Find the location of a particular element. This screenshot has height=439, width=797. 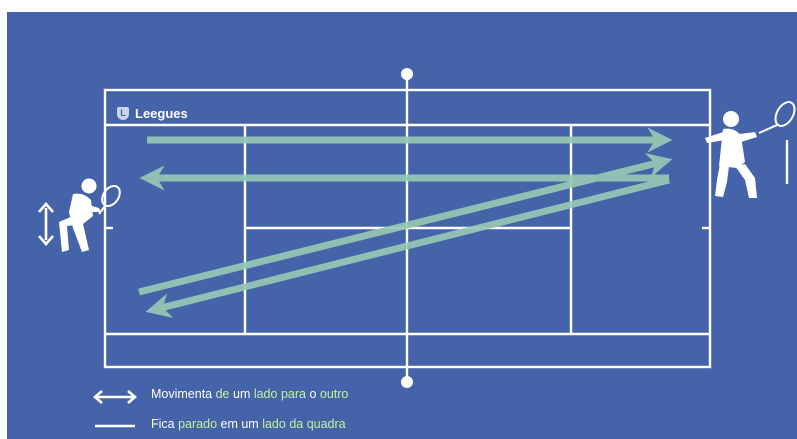

tennis-player-crouching-icon is located at coordinates (80, 215).